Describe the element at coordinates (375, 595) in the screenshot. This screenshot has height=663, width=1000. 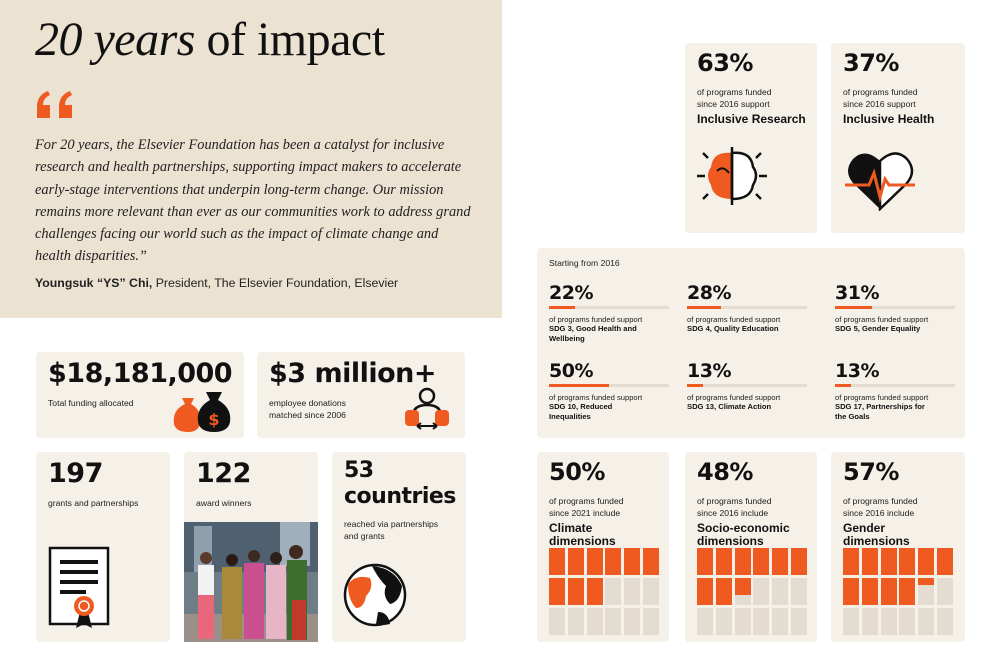
I see `globe-icon` at that location.